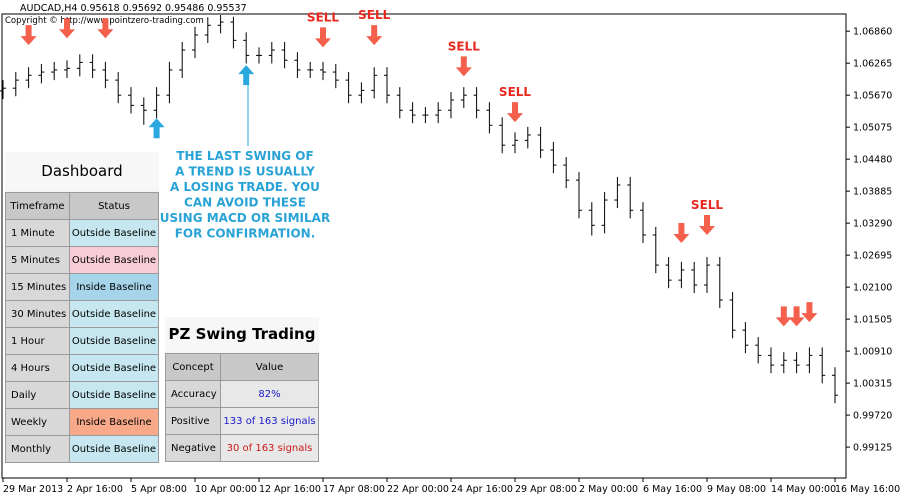  I want to click on y-tick-label: 1.05670, so click(872, 96).